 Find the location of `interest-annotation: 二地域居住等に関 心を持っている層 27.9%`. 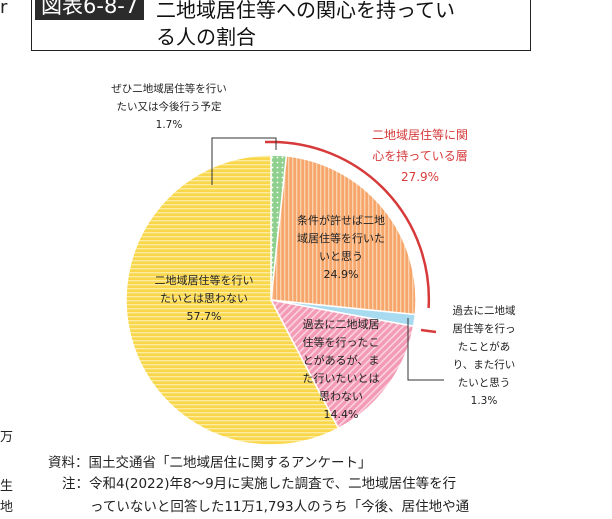

interest-annotation: 二地域居住等に関 心を持っている層 27.9% is located at coordinates (420, 156).